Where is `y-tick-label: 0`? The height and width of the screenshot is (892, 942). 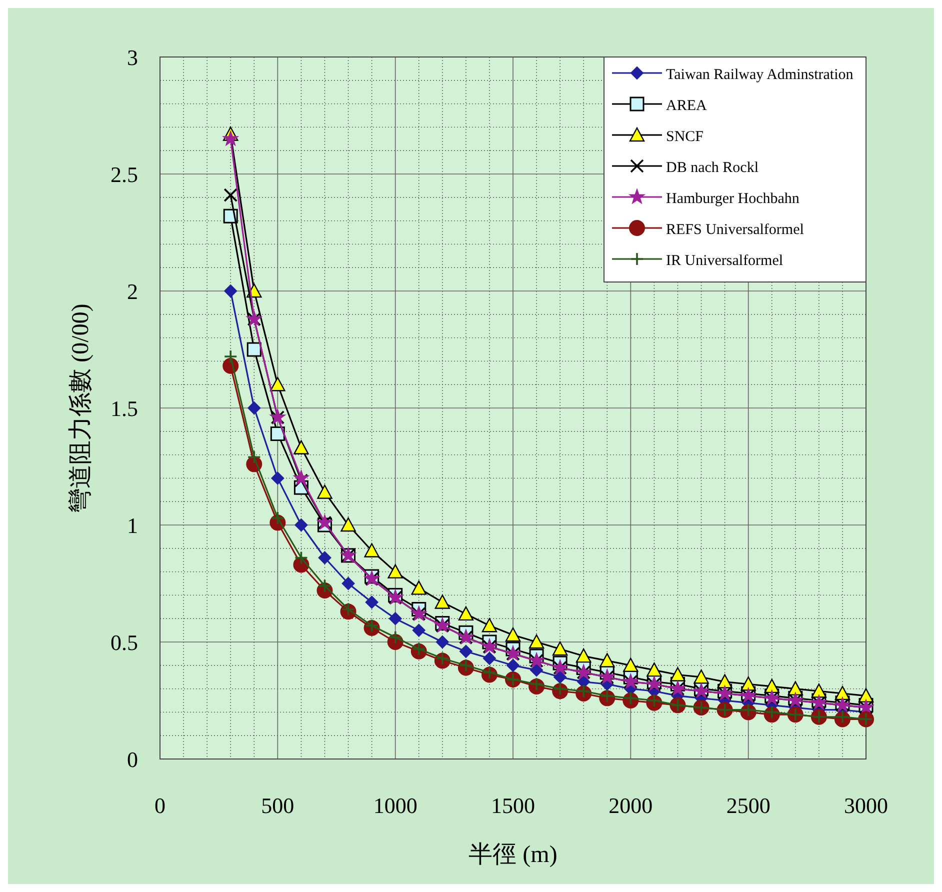 y-tick-label: 0 is located at coordinates (132, 759).